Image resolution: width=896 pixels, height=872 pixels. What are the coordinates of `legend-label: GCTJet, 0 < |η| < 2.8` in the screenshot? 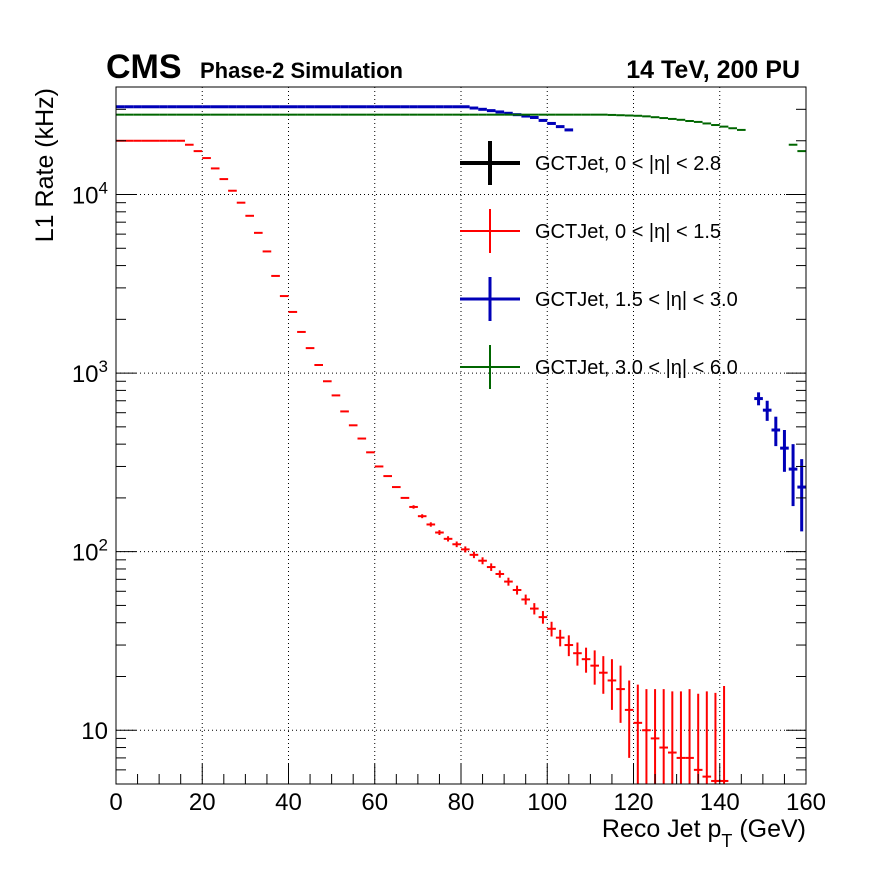 It's located at (628, 164).